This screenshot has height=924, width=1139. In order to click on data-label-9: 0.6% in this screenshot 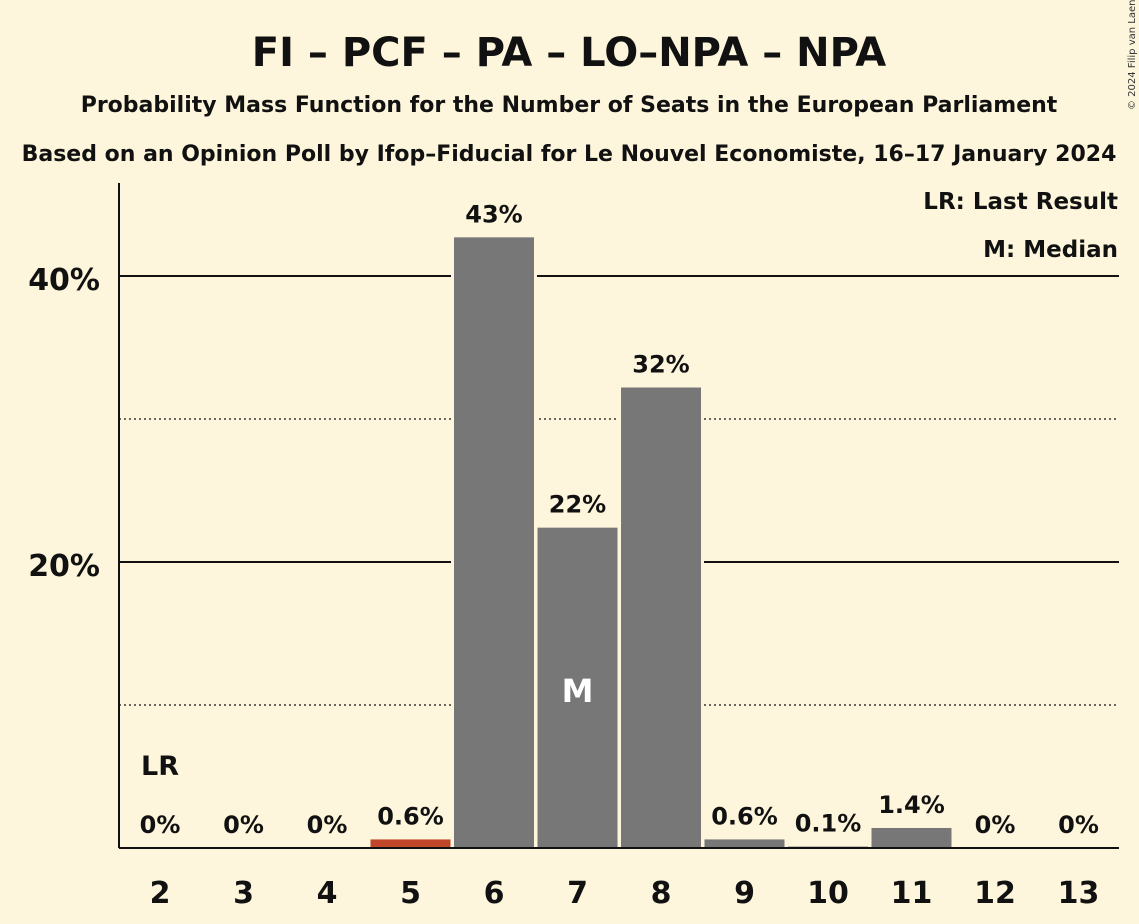, I will do `click(744, 816)`.